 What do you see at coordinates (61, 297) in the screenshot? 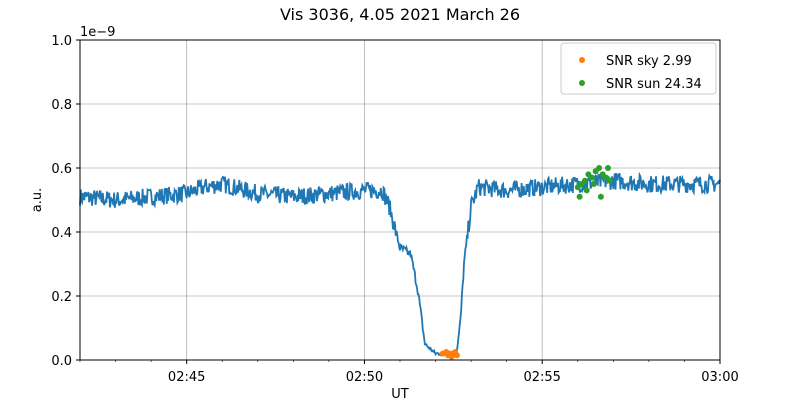
I see `y-tick-label: 0.2` at bounding box center [61, 297].